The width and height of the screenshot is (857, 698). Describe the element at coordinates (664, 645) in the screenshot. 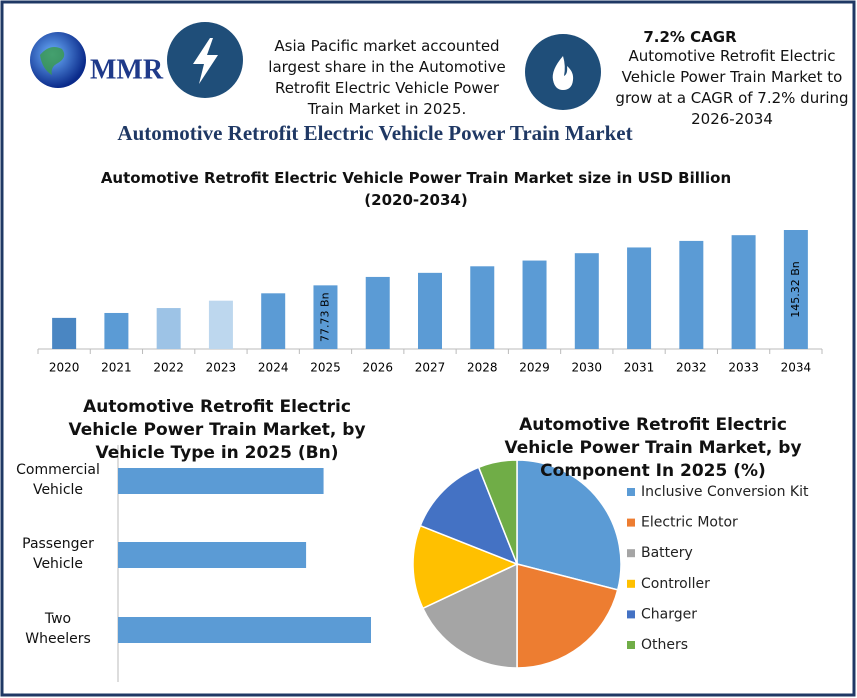

I see `legend-label: Others` at that location.